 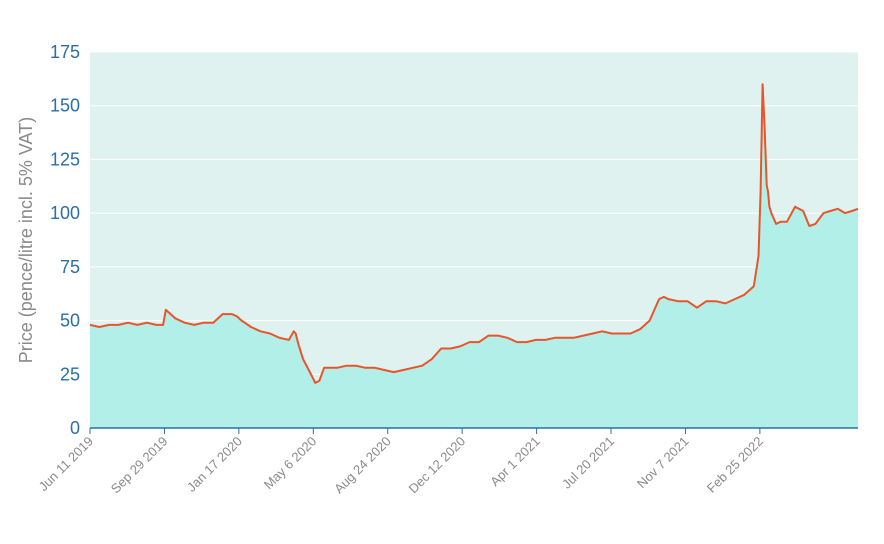 I want to click on y-tick-label: 50, so click(x=70, y=321).